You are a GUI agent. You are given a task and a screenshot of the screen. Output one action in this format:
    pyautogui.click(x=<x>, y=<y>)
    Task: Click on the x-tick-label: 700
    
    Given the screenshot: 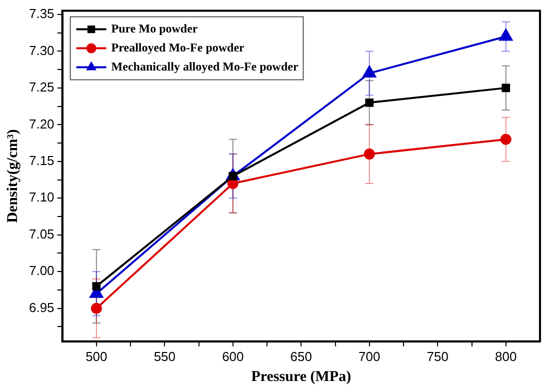 What is the action you would take?
    pyautogui.click(x=369, y=356)
    